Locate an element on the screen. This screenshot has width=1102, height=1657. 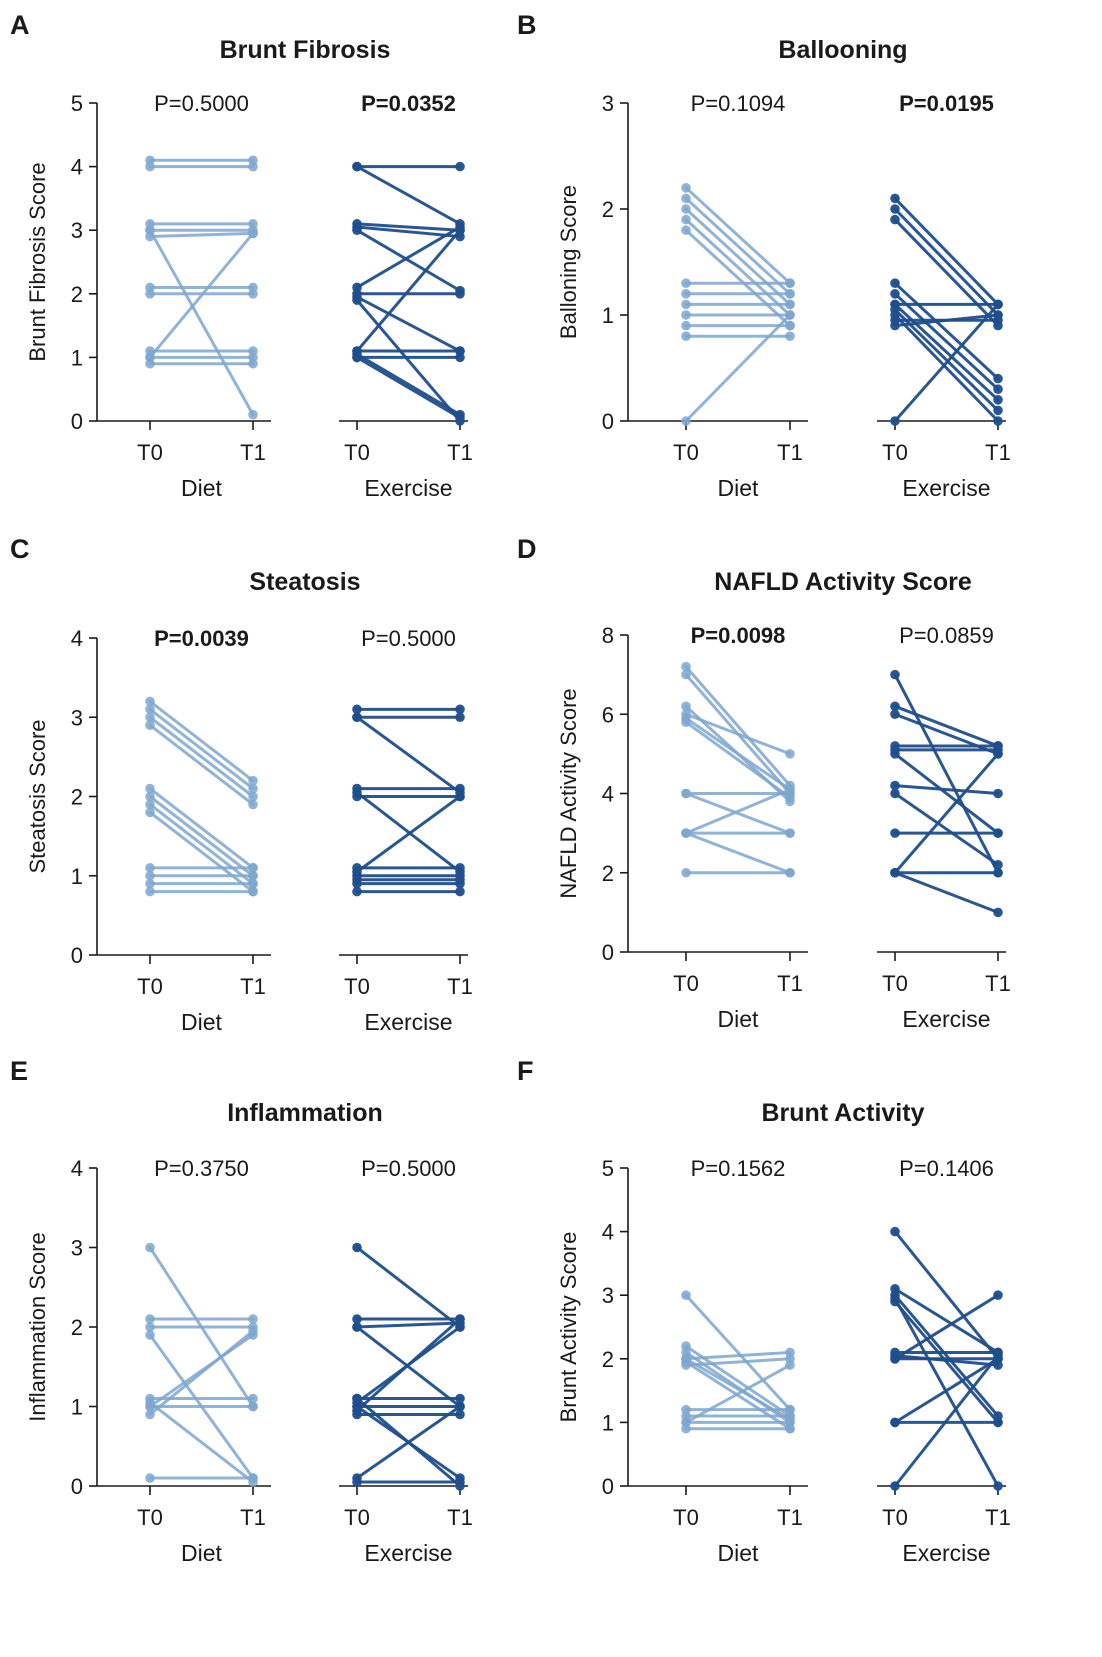
panel-title: Brunt Activity is located at coordinates (843, 1113).